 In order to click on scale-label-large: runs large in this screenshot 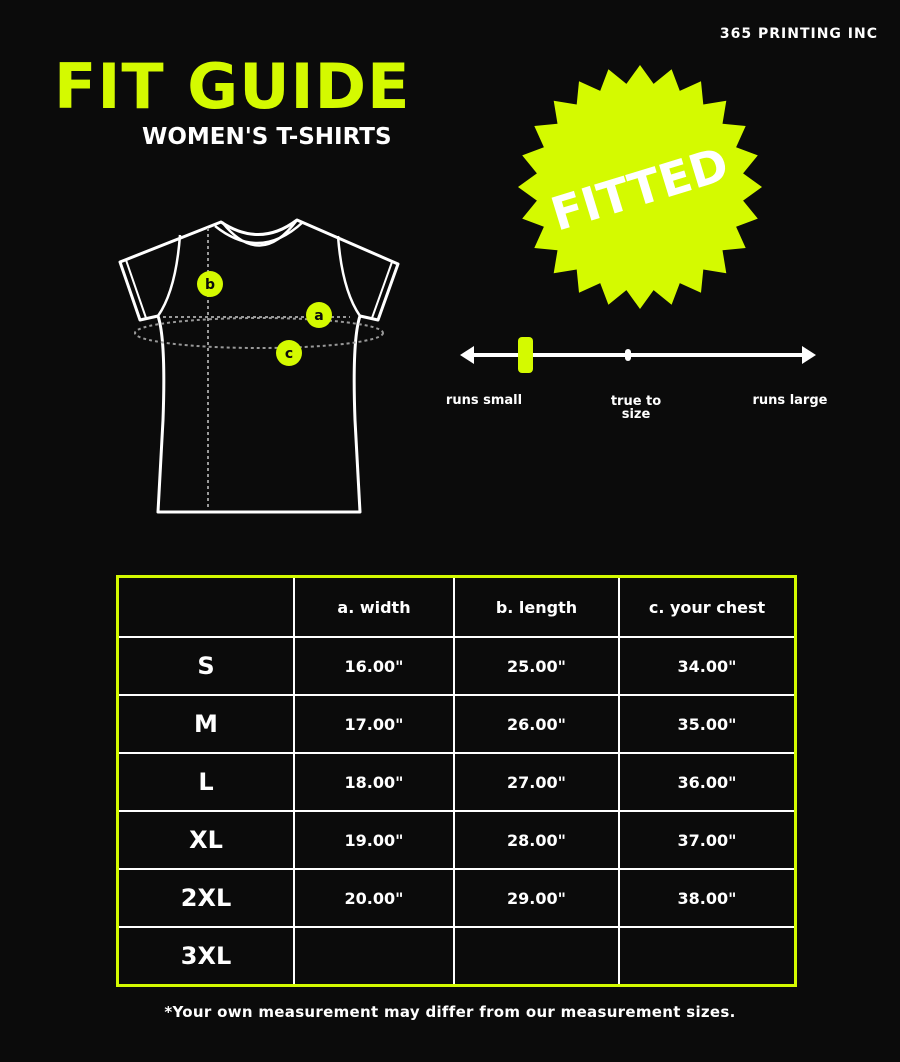, I will do `click(790, 400)`.